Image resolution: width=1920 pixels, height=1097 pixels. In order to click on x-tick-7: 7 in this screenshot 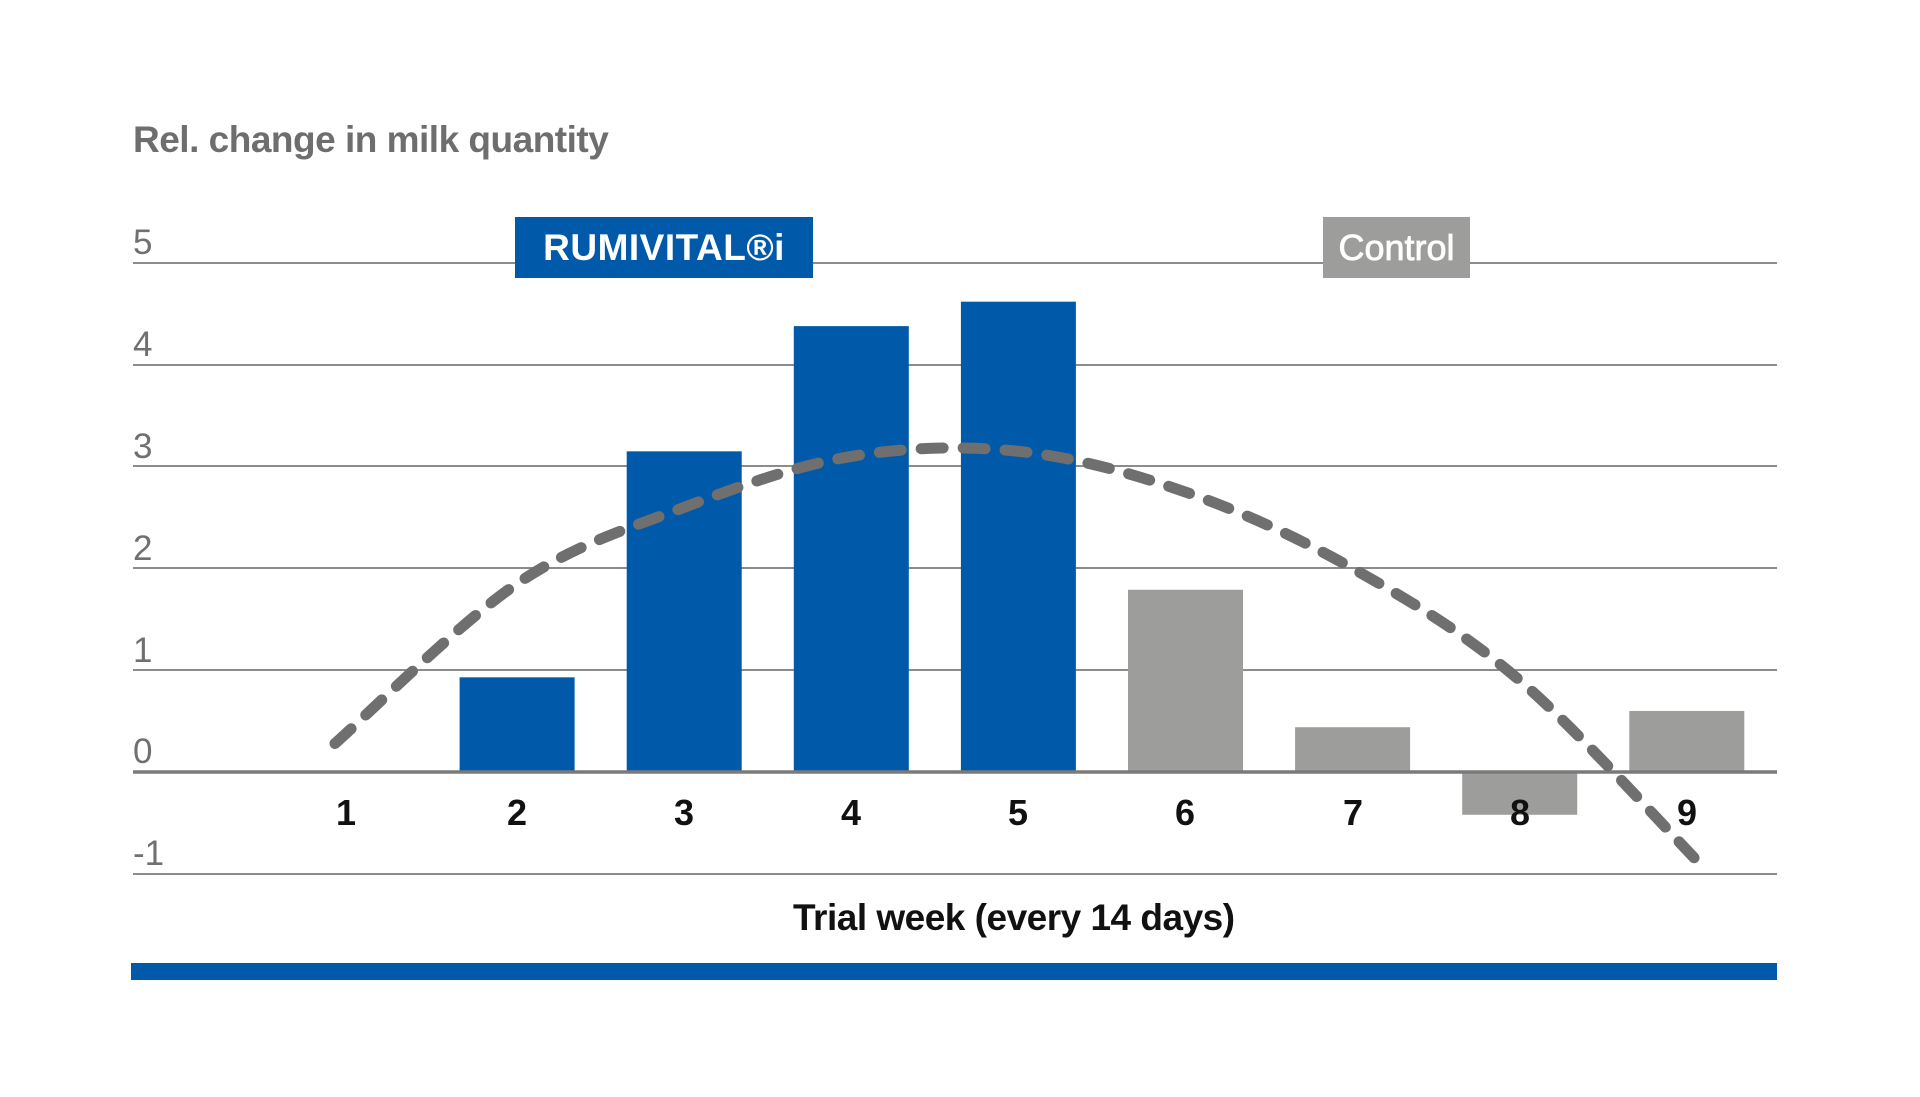, I will do `click(1353, 812)`.